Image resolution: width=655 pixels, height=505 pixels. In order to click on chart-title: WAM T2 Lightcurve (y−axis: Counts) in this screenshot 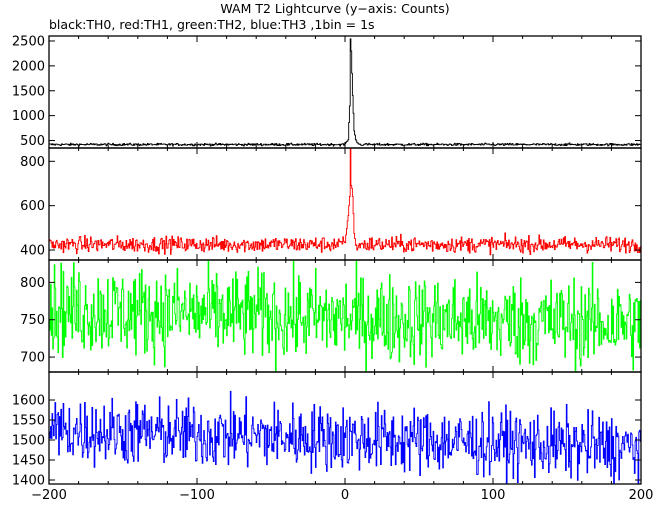, I will do `click(334, 8)`.